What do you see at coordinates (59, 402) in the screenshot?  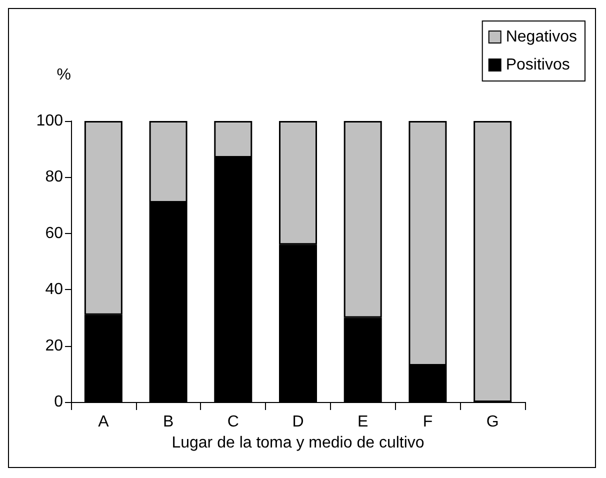 I see `y-tick-label: 0` at bounding box center [59, 402].